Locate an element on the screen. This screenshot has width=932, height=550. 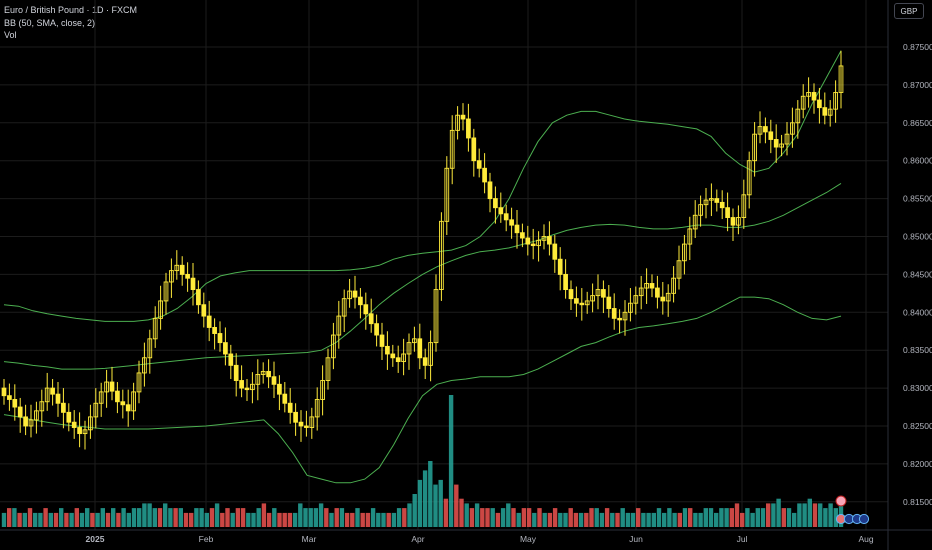
price-tick-label: 0.87000 is located at coordinates (917, 85).